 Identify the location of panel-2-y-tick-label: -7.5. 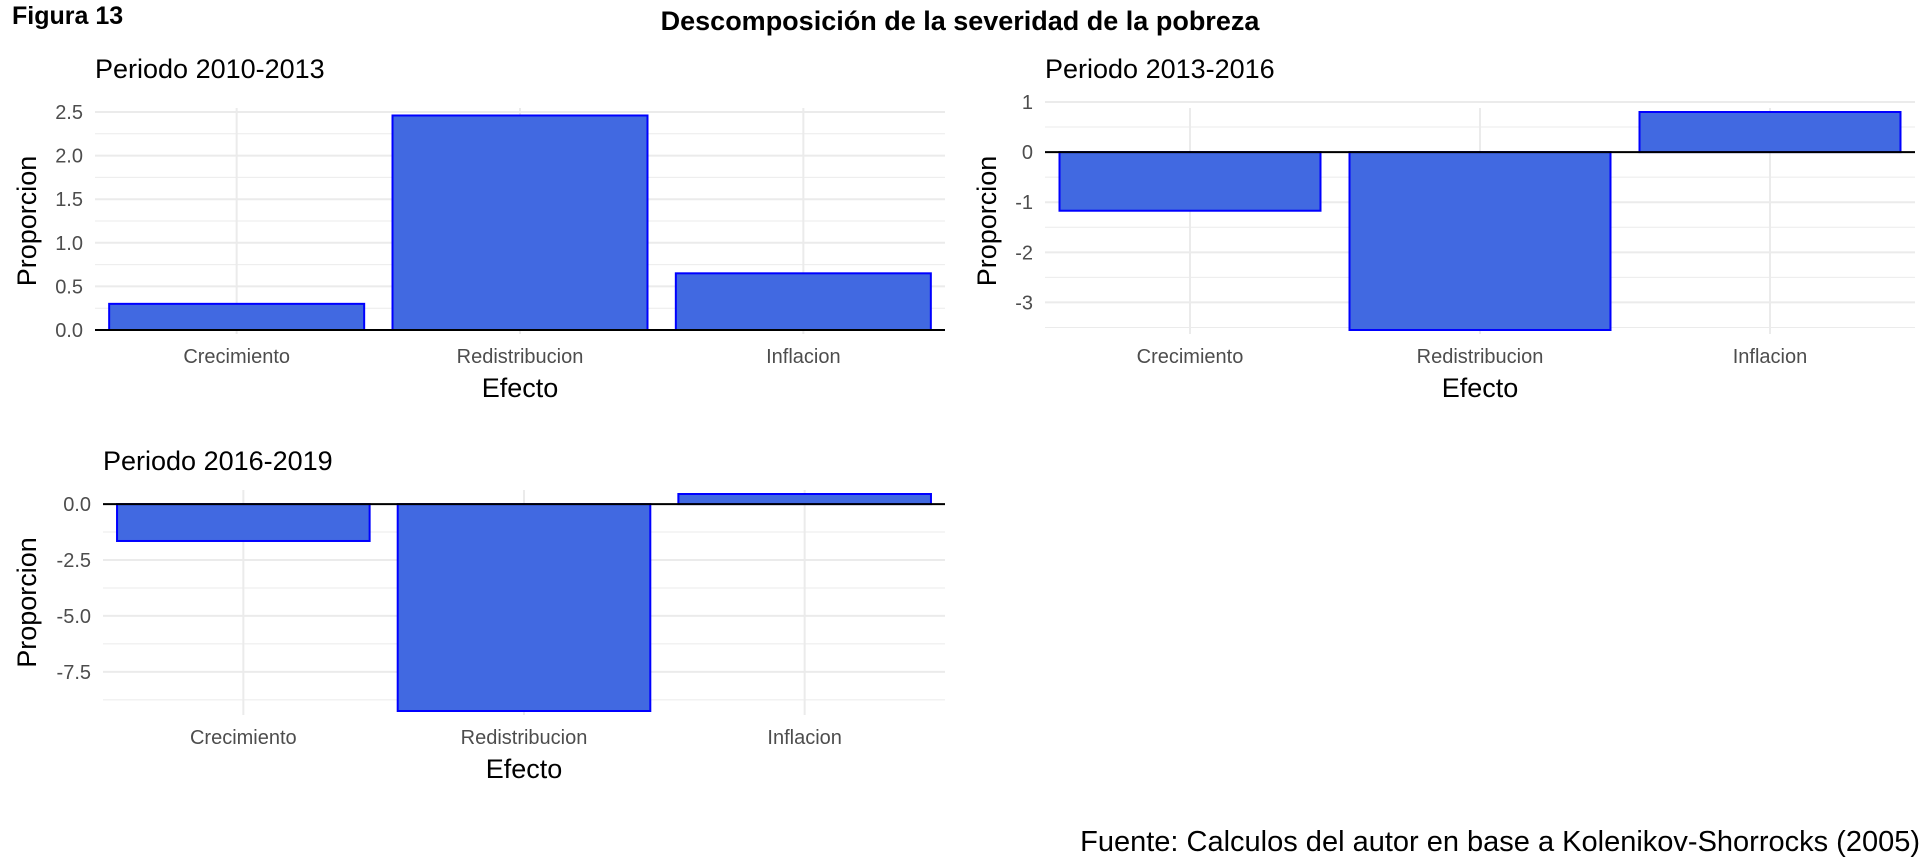
(74, 673).